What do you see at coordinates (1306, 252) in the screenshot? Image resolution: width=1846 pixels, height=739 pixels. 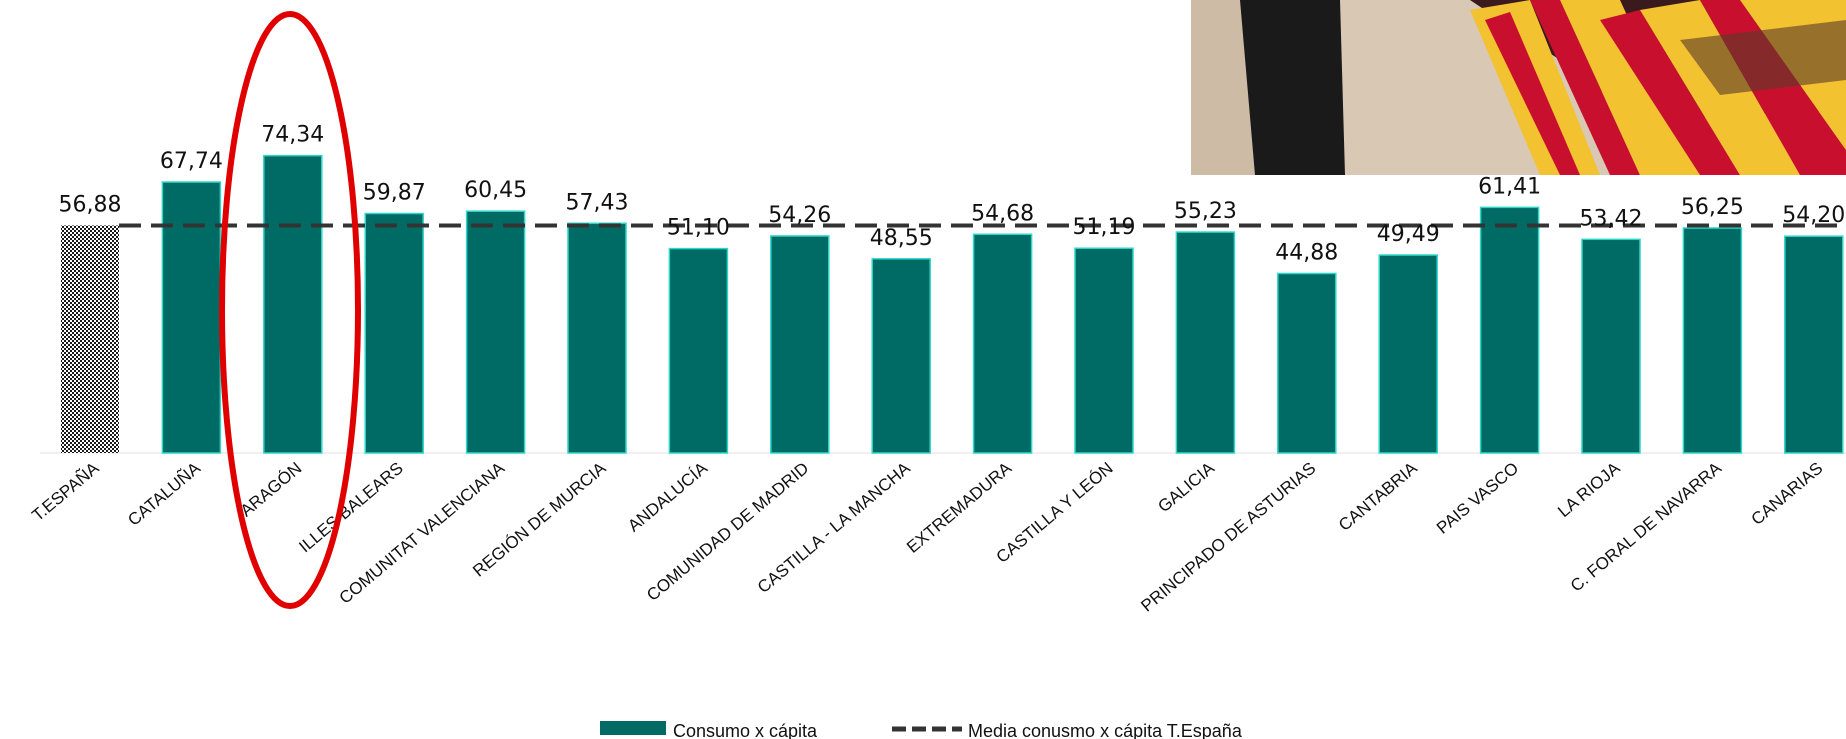 I see `value-label-12: 44,88` at bounding box center [1306, 252].